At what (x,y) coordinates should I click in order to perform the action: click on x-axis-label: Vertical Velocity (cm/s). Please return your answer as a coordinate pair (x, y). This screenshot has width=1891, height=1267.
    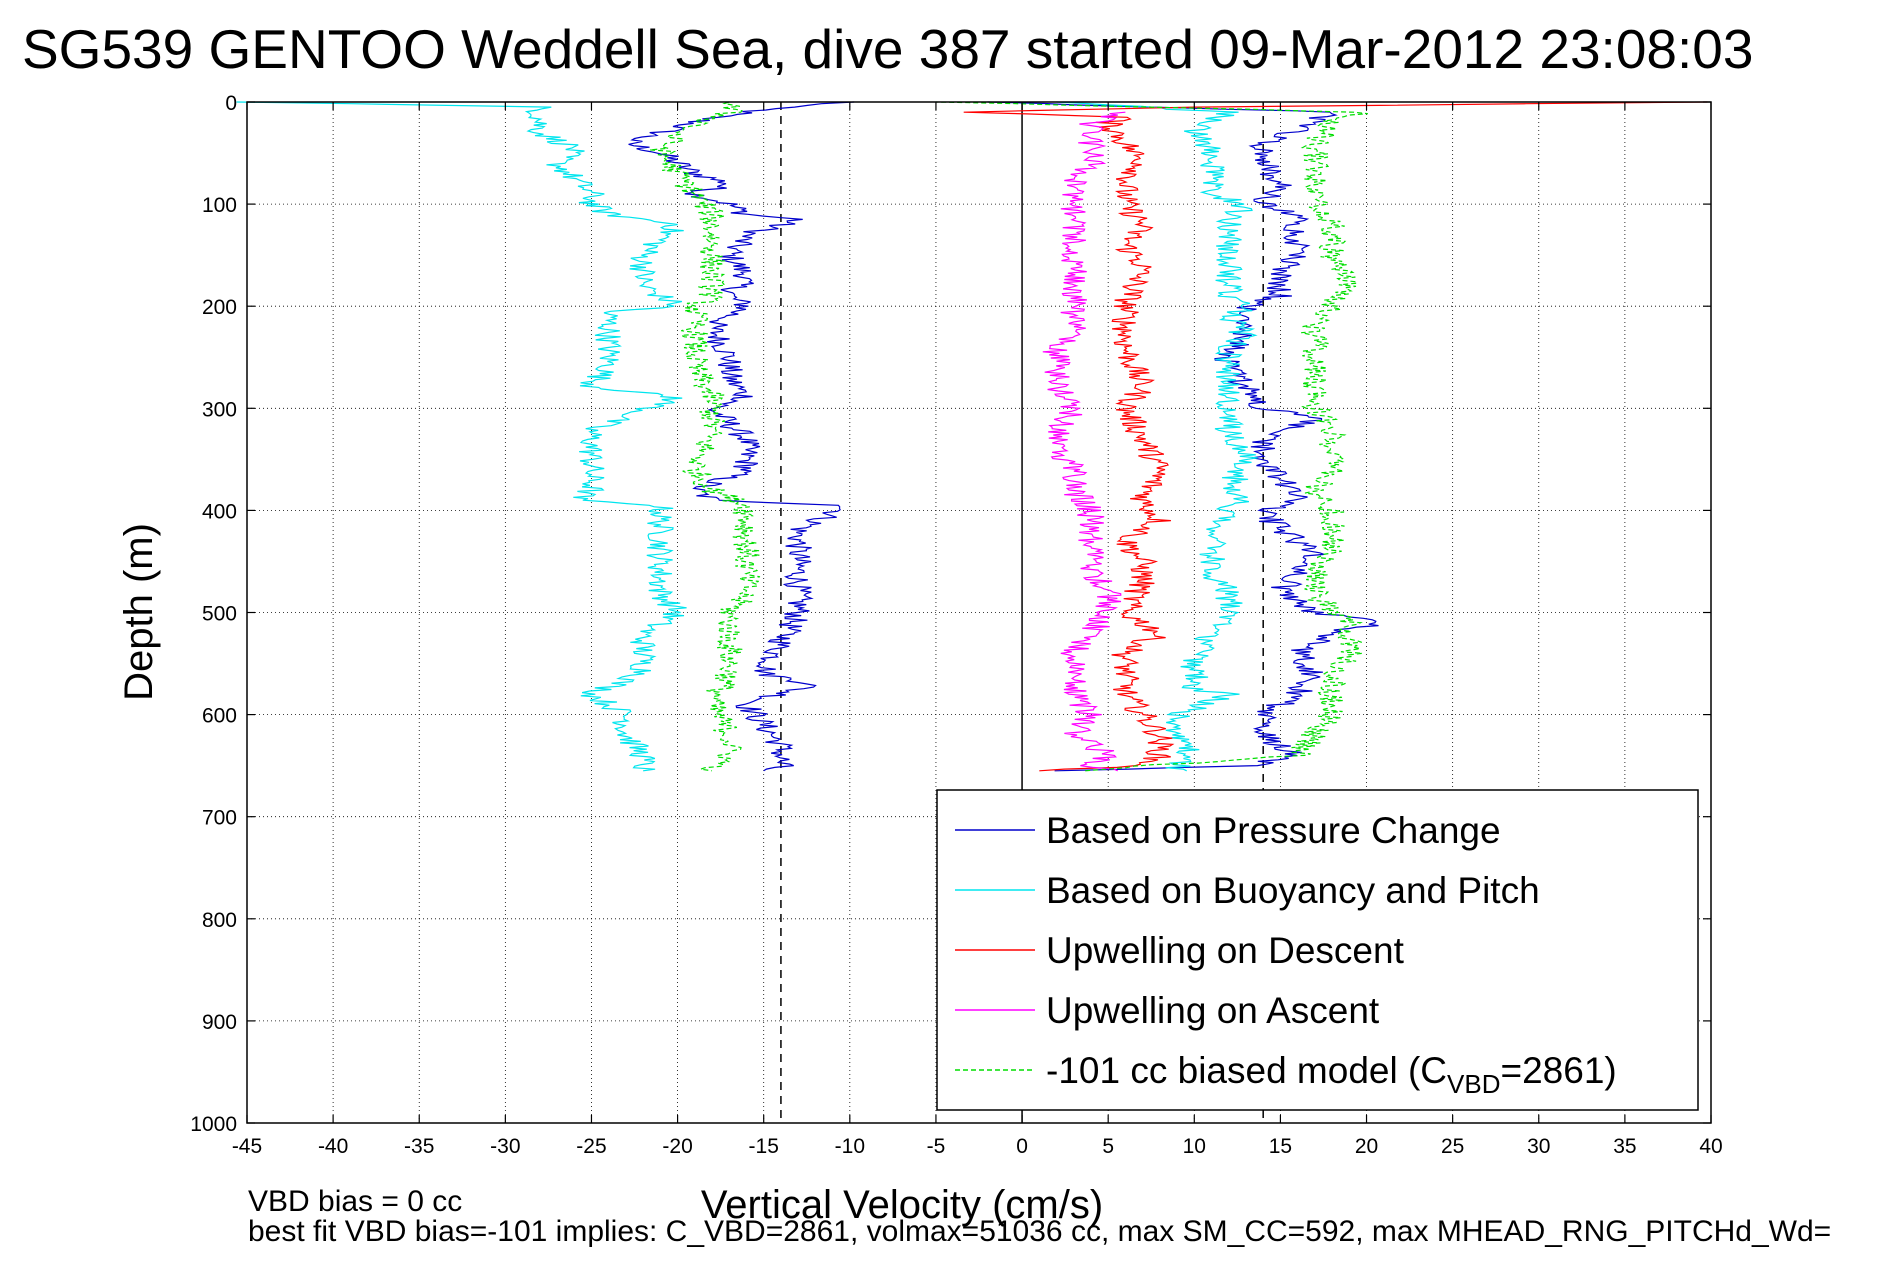
    Looking at the image, I should click on (902, 1205).